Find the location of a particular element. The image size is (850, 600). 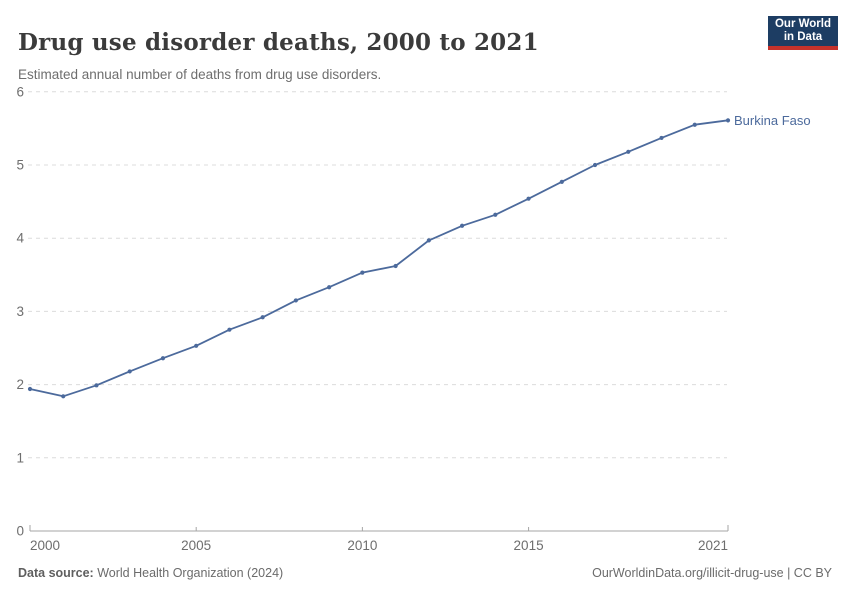

data-point-2018 is located at coordinates (628, 151).